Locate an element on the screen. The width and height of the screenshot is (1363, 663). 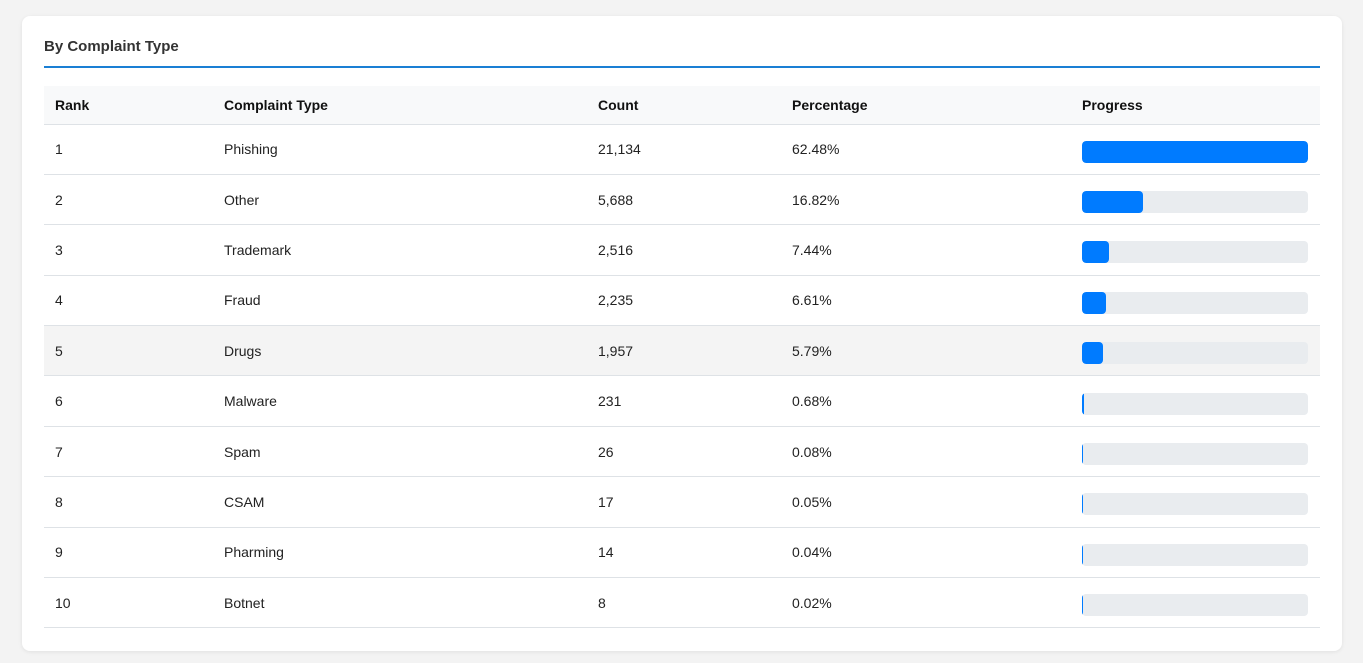
header-complaint-type: Complaint Type is located at coordinates (400, 105).